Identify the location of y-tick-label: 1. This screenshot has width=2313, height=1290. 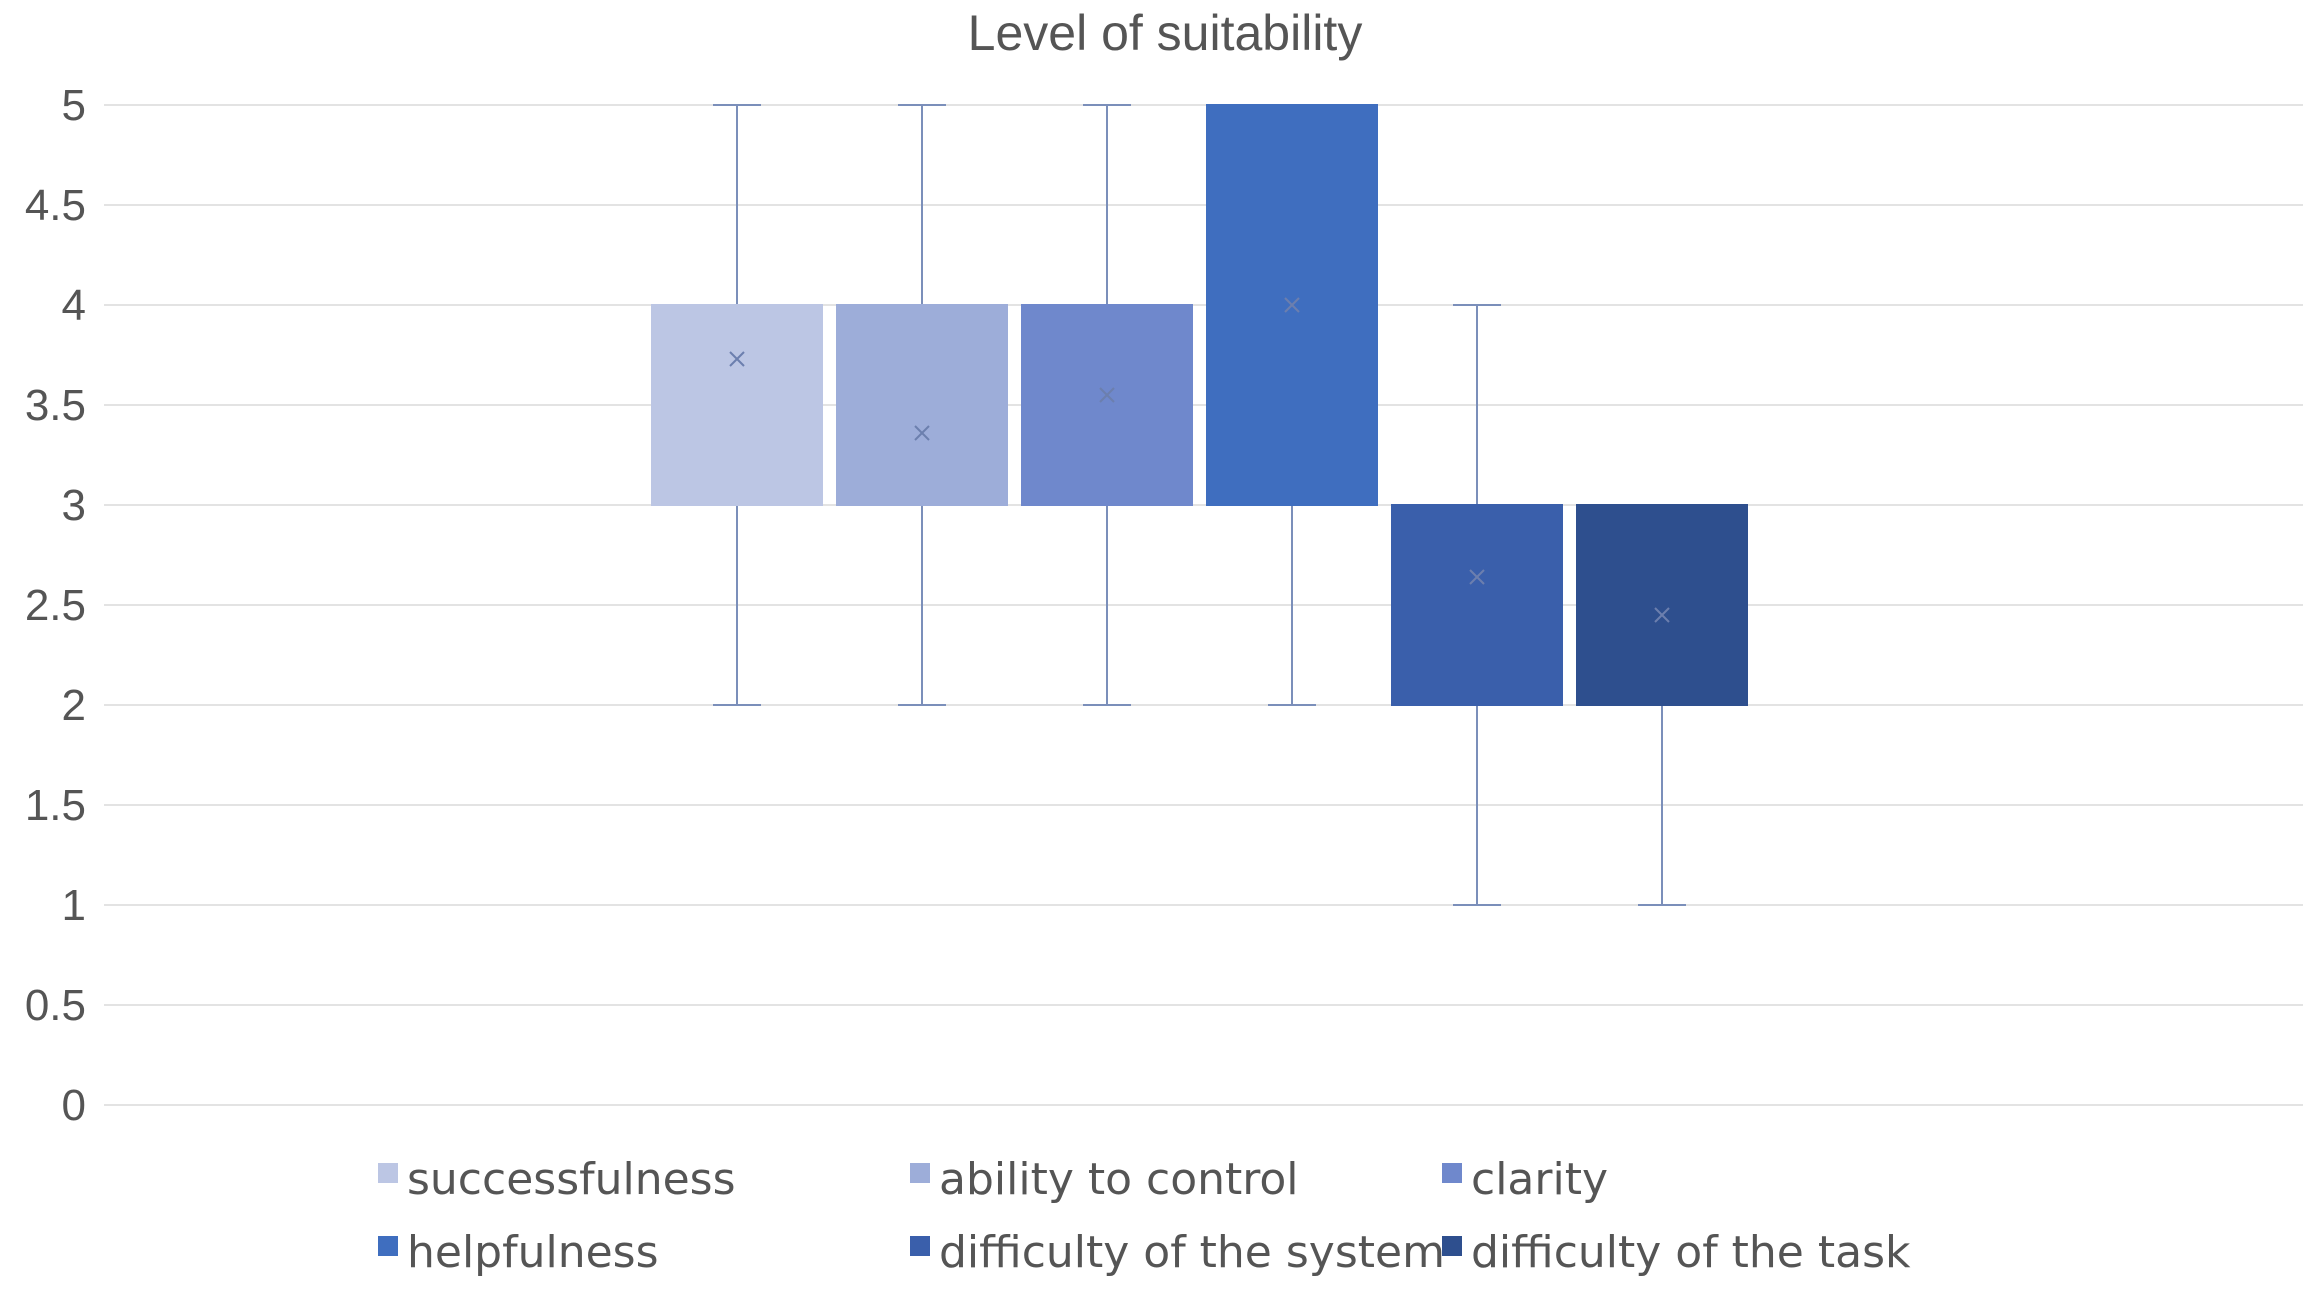
(74, 905).